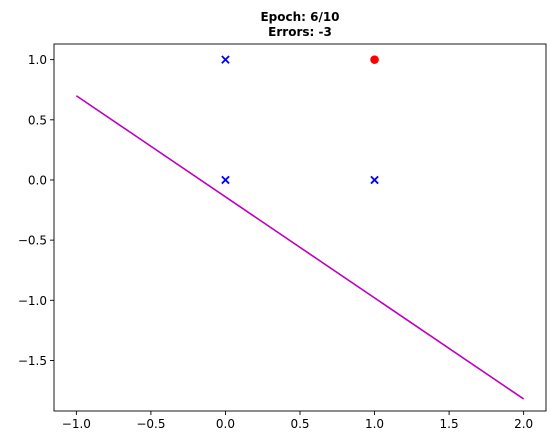  Describe the element at coordinates (523, 424) in the screenshot. I see `x-tick-label: 2.0` at that location.